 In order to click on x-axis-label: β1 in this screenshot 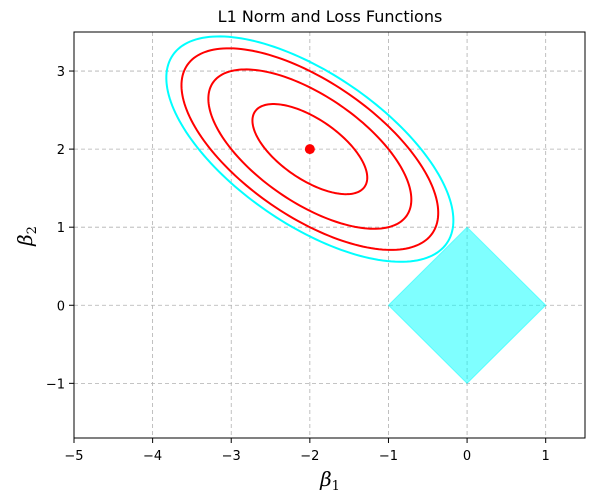, I will do `click(329, 480)`.